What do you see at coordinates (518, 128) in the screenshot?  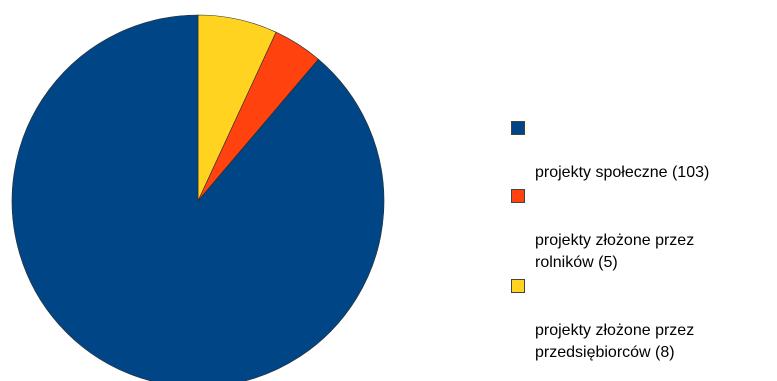 I see `legend-swatch-projekty-spoleczne` at bounding box center [518, 128].